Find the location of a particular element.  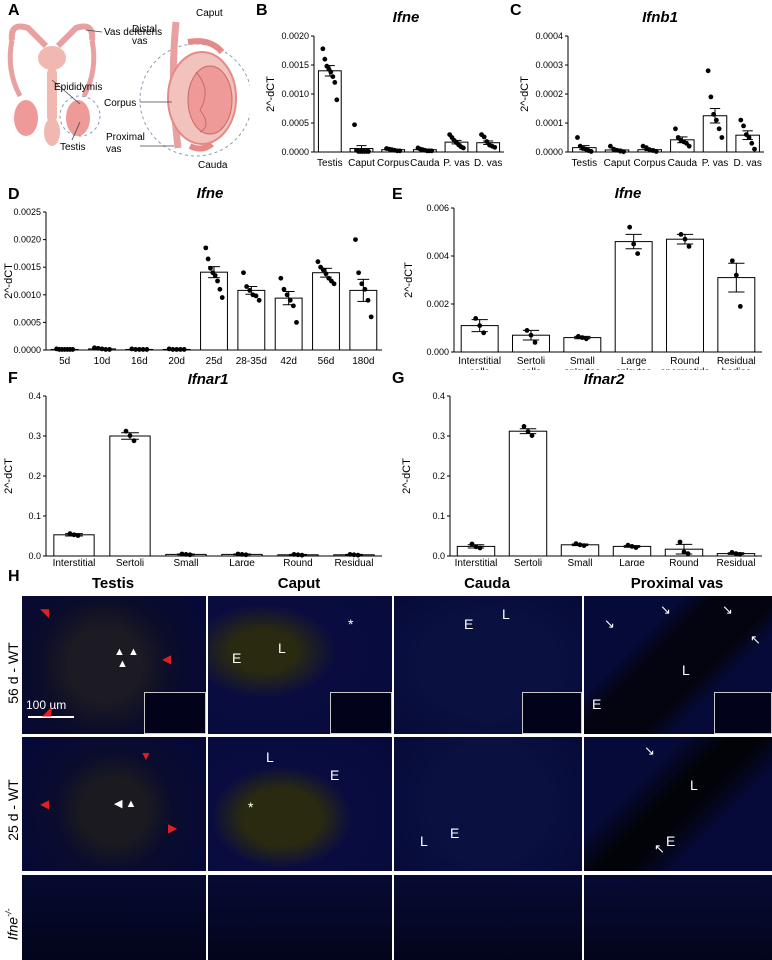

label-corpus: Corpus is located at coordinates (120, 103).